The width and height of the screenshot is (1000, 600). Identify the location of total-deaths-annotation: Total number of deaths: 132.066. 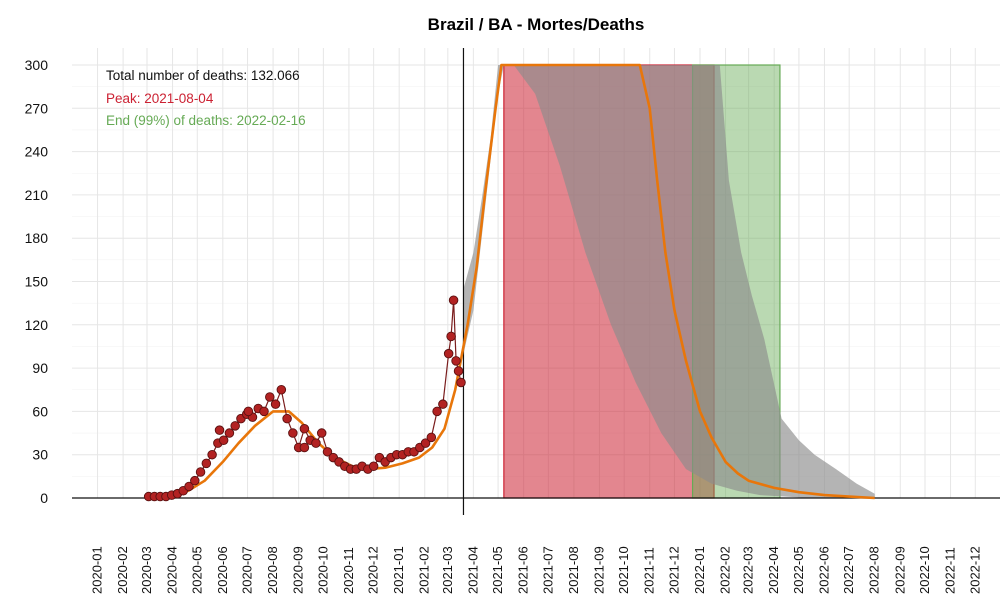
(203, 75).